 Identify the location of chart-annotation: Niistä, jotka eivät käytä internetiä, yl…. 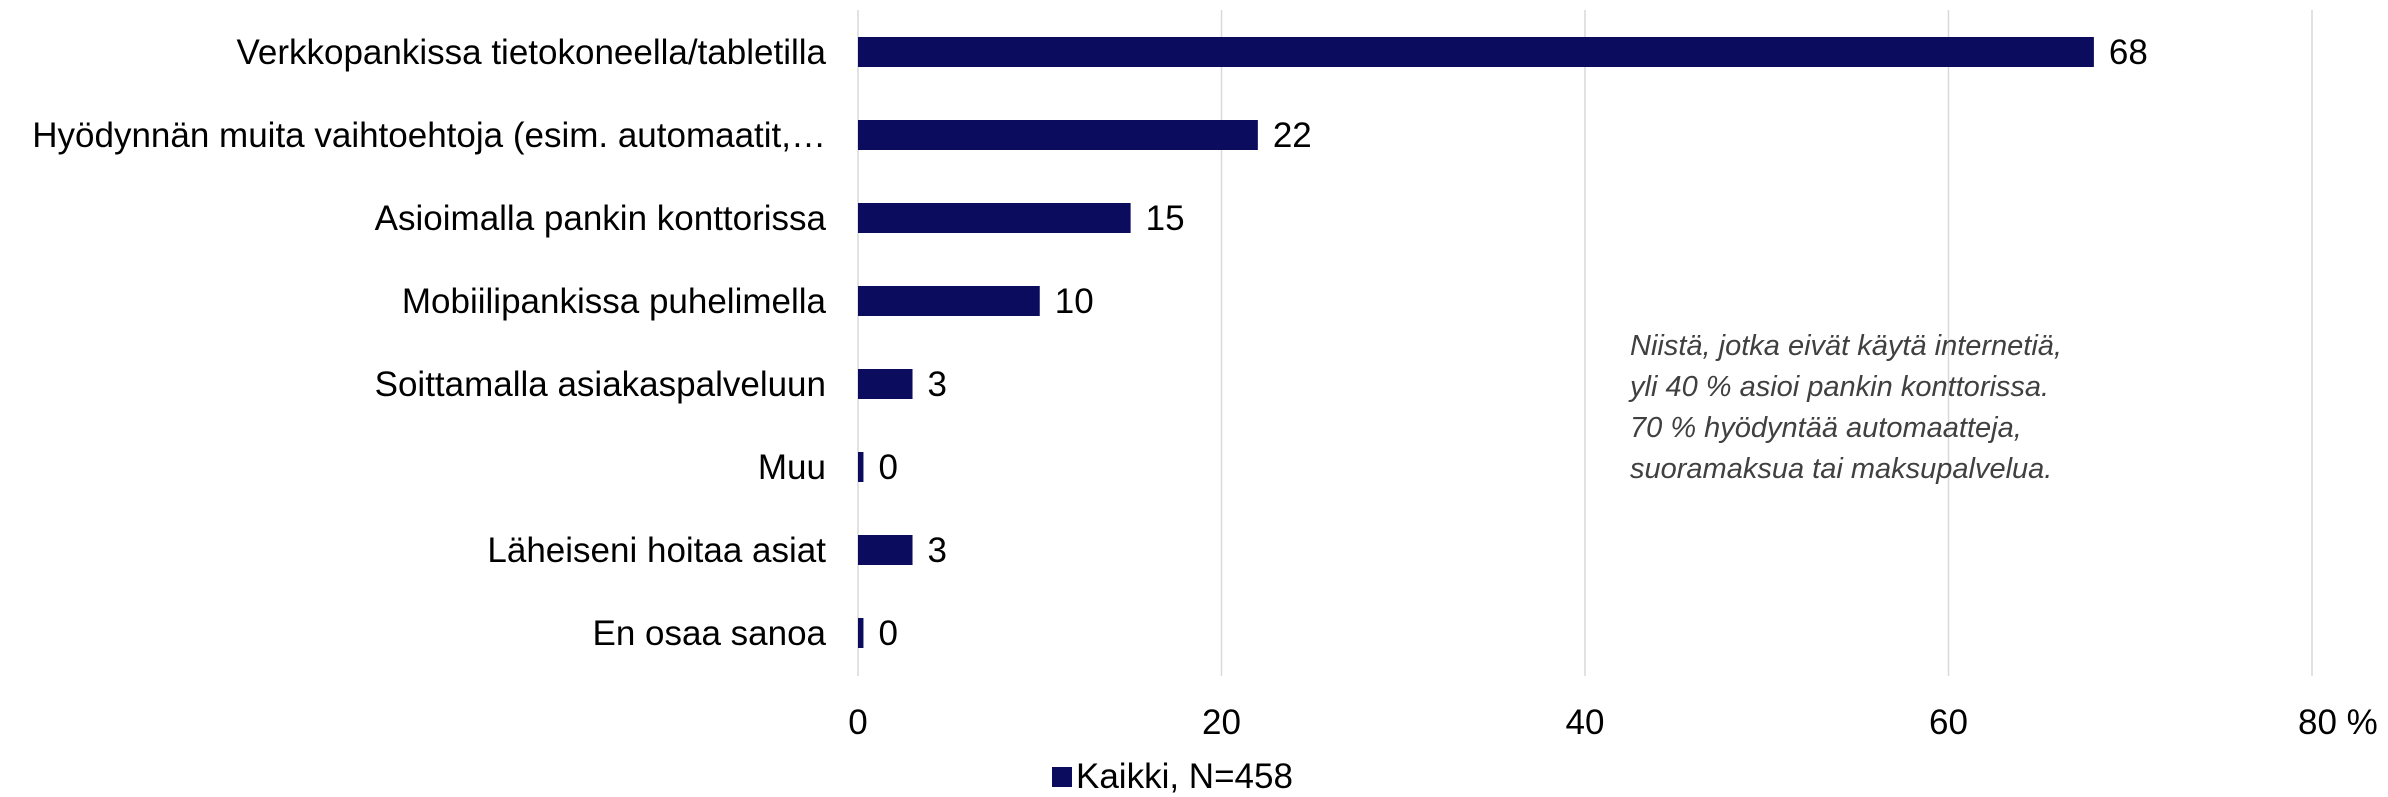
(1846, 408).